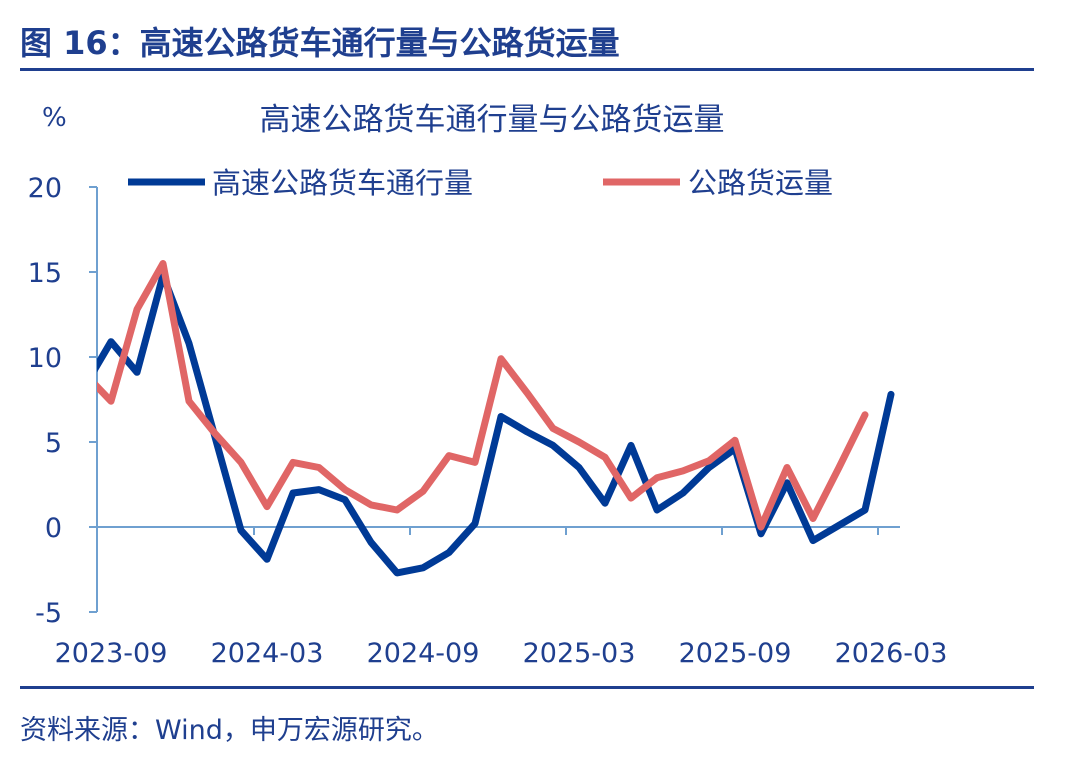  I want to click on legend-label-series2: 公路货运量, so click(760, 183).